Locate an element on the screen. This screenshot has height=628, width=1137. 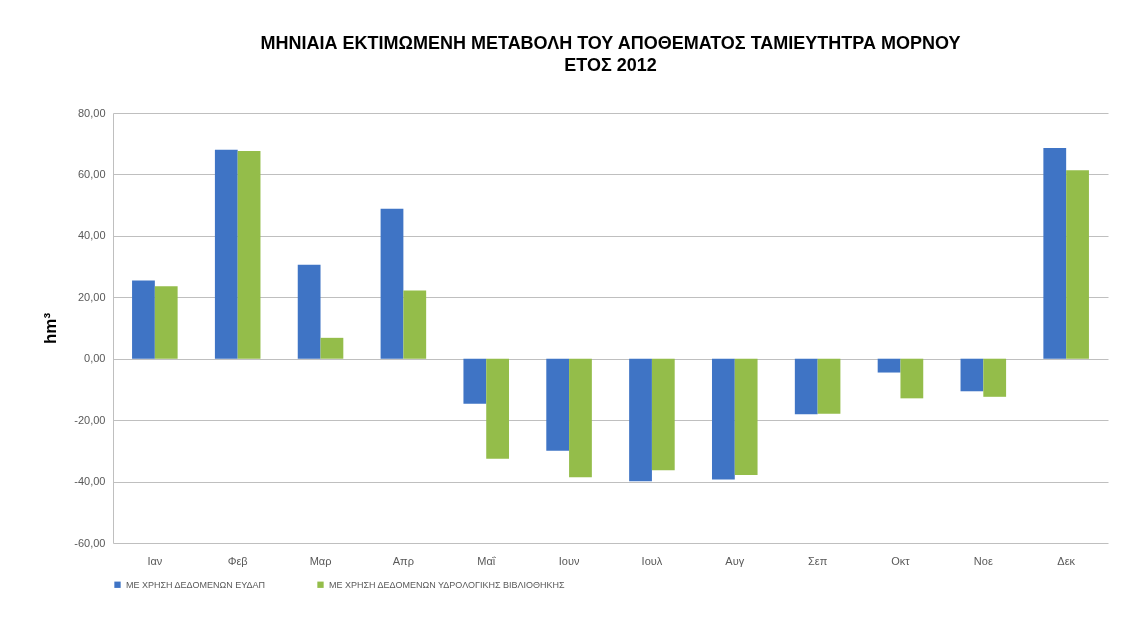
y-axis-title: hm³ is located at coordinates (51, 328).